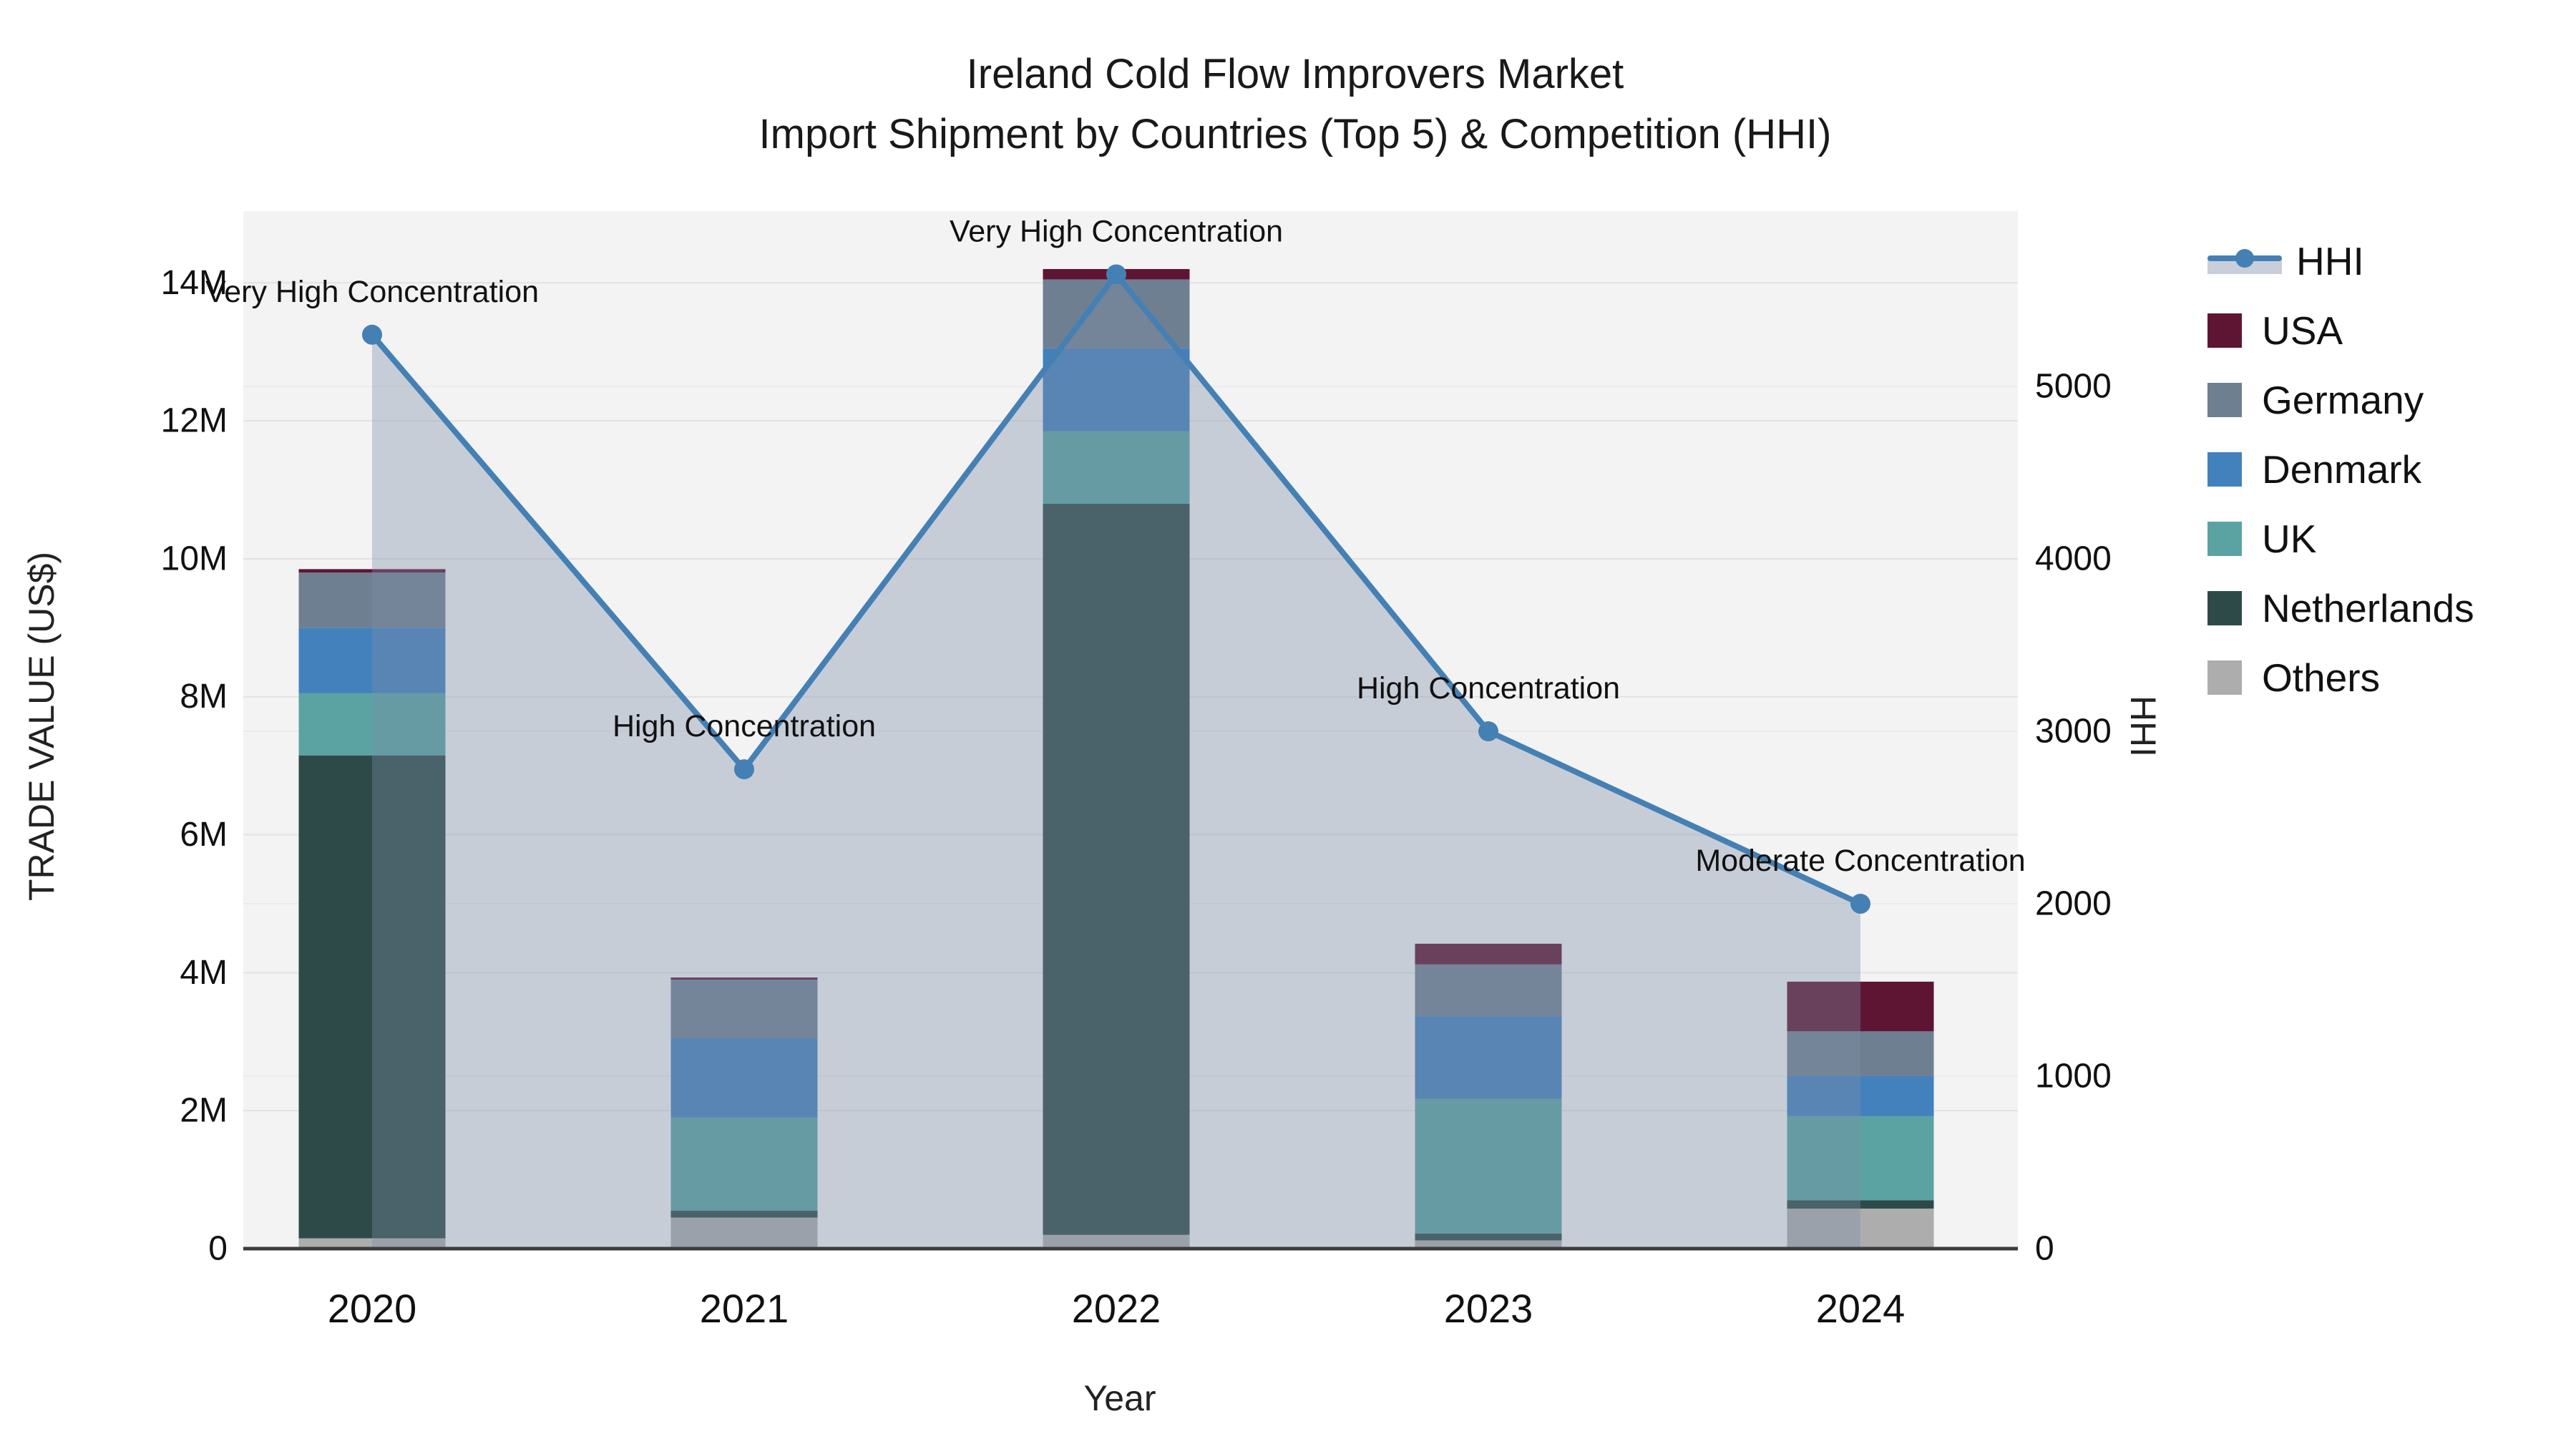  I want to click on legend-item-others: Others, so click(2340, 677).